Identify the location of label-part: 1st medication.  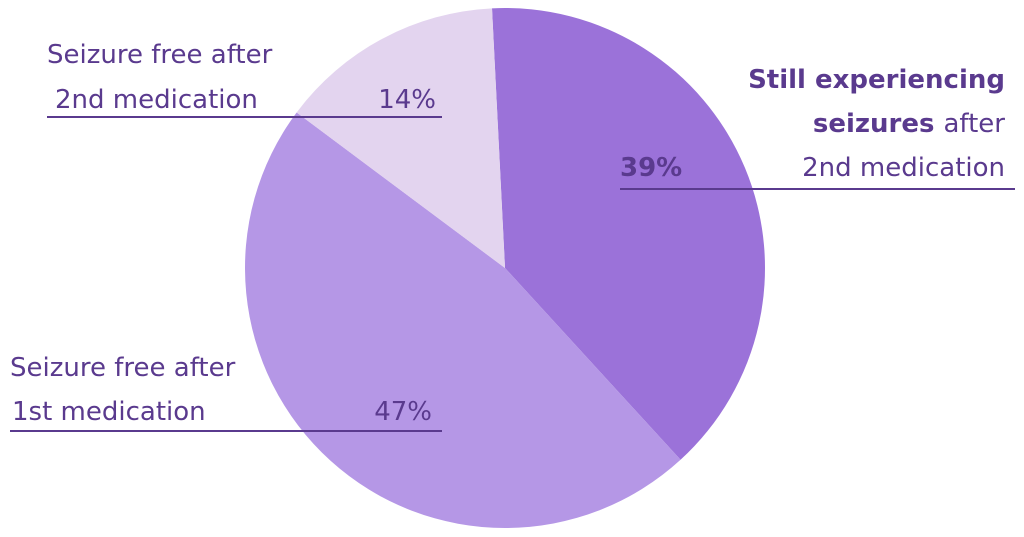
(109, 412).